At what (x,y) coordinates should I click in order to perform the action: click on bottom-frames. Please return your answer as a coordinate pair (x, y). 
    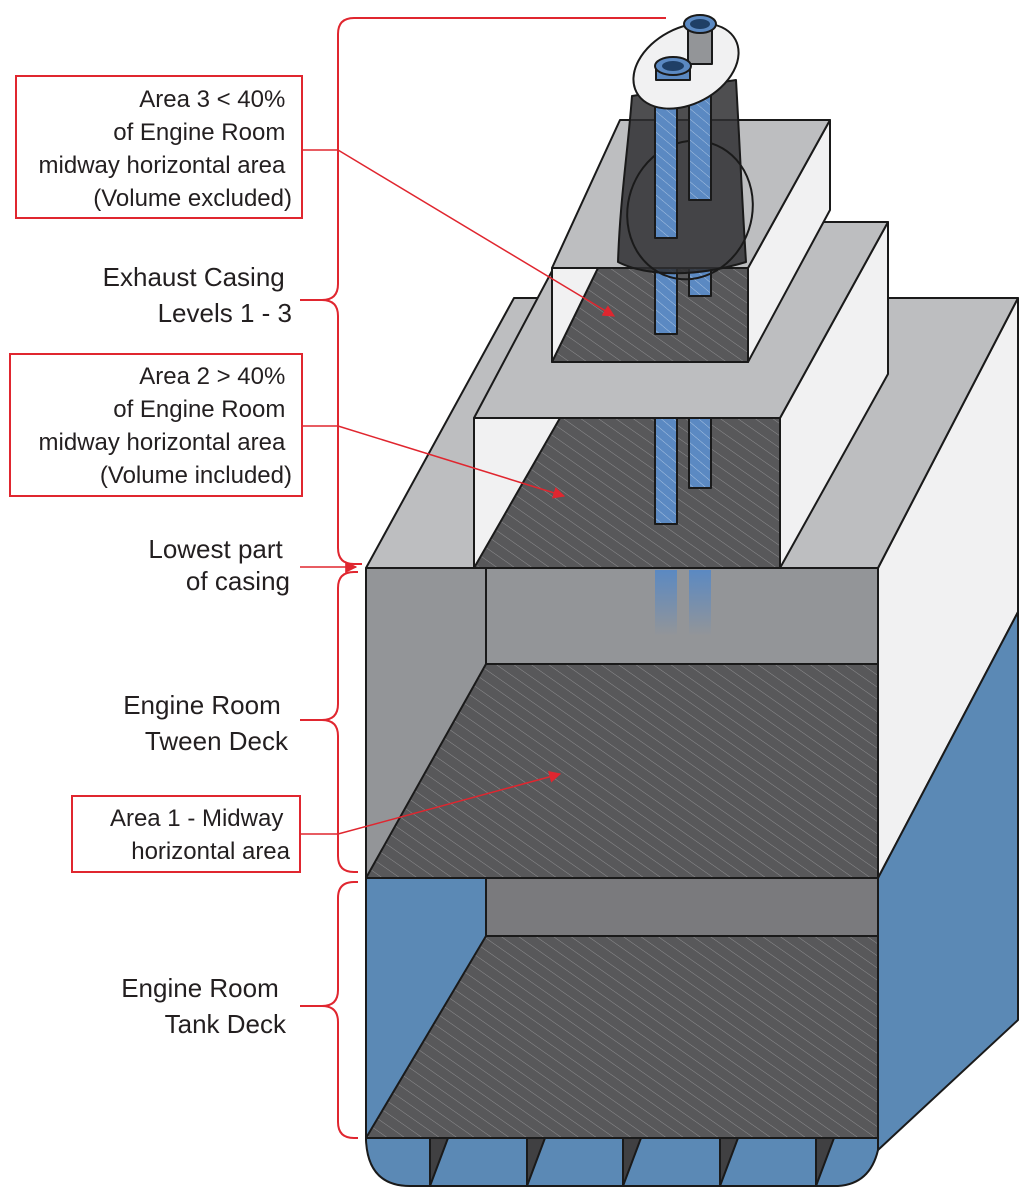
    Looking at the image, I should click on (632, 1162).